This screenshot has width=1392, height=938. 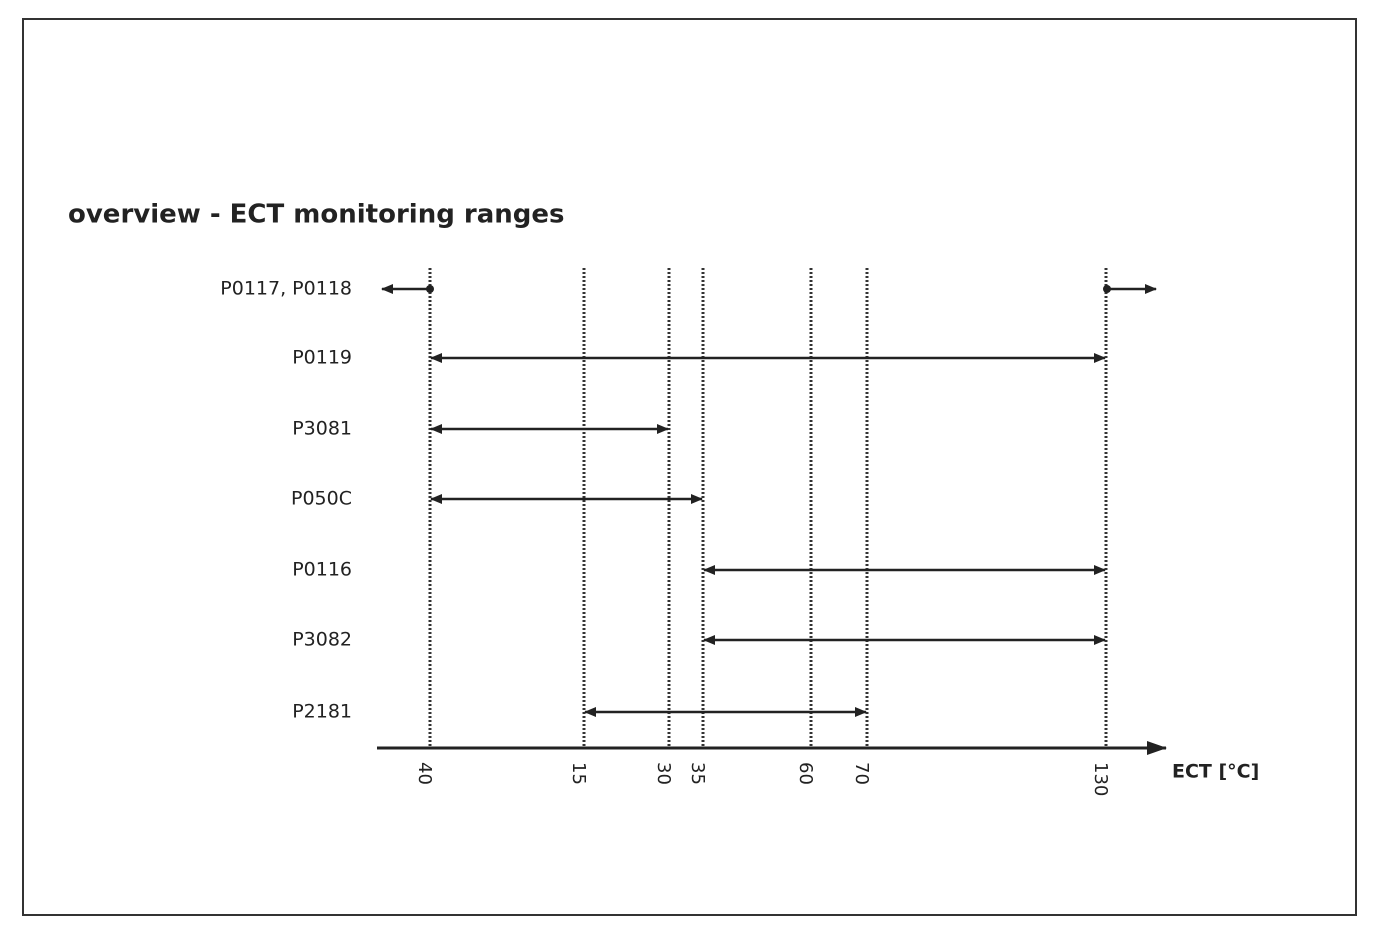 What do you see at coordinates (322, 640) in the screenshot?
I see `row-label: P3082` at bounding box center [322, 640].